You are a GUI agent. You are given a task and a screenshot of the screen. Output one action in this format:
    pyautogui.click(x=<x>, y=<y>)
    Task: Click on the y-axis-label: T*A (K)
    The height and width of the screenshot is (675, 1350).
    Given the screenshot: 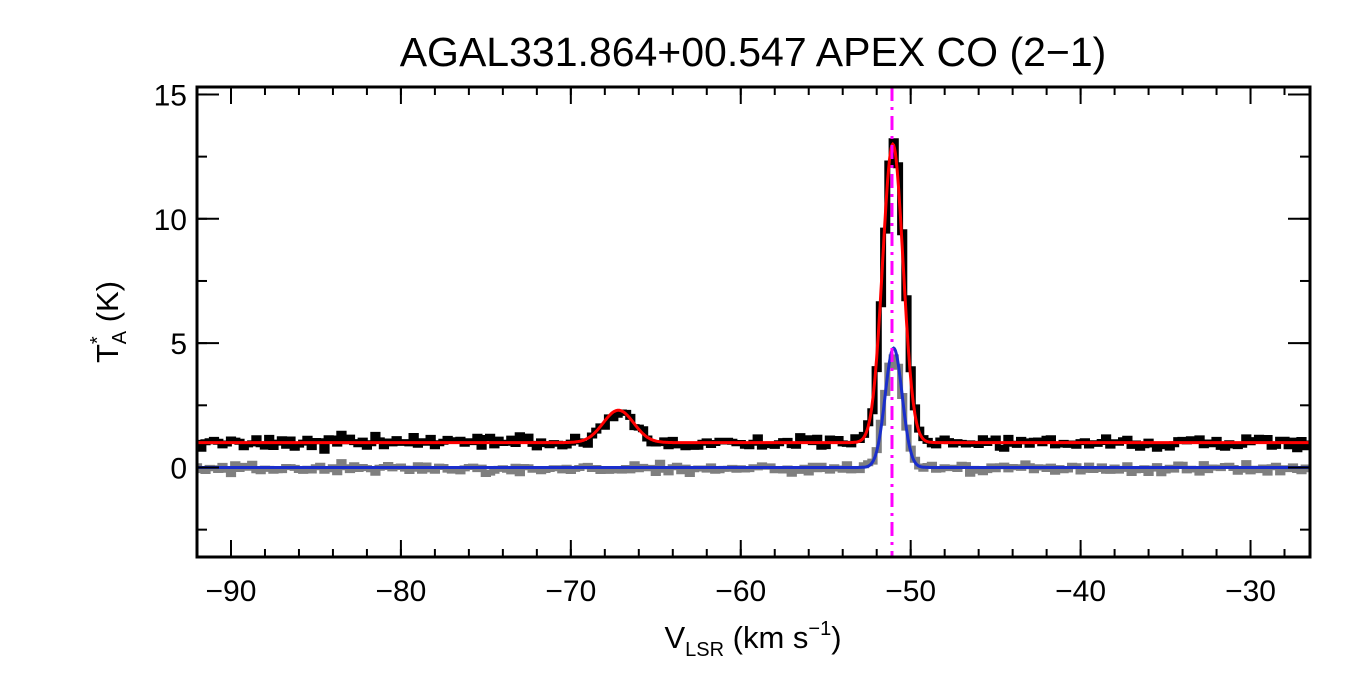 What is the action you would take?
    pyautogui.click(x=109, y=322)
    